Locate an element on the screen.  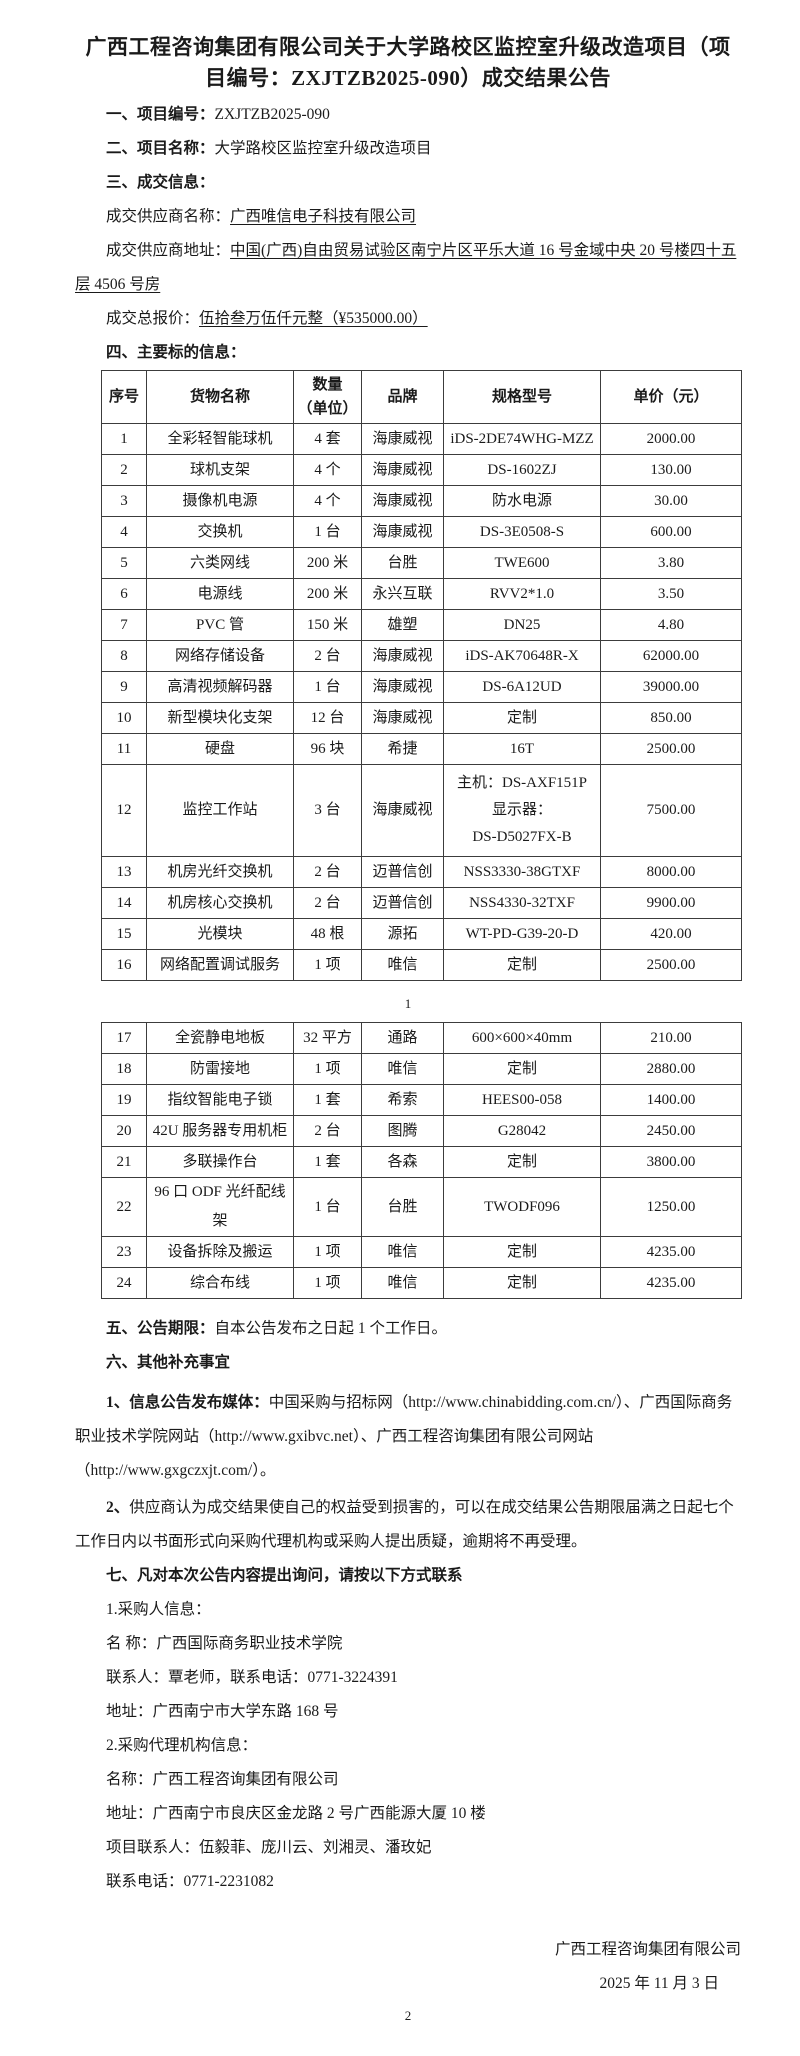
agency-name: 名称：广西工程咨询集团有限公司 is located at coordinates (222, 1779).